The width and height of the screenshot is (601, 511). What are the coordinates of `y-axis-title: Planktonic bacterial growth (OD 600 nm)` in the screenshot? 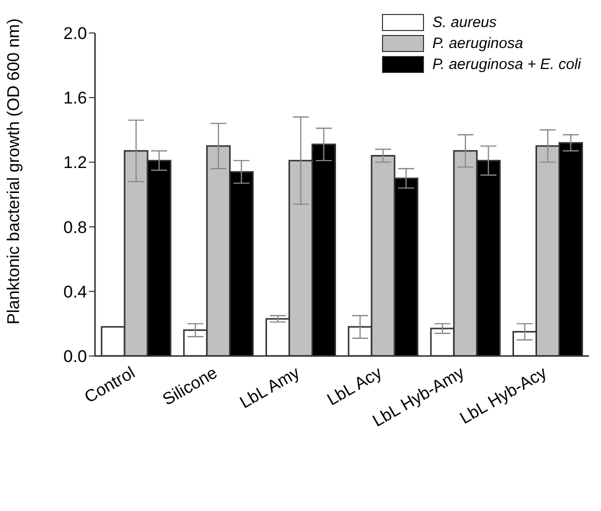 It's located at (14, 171).